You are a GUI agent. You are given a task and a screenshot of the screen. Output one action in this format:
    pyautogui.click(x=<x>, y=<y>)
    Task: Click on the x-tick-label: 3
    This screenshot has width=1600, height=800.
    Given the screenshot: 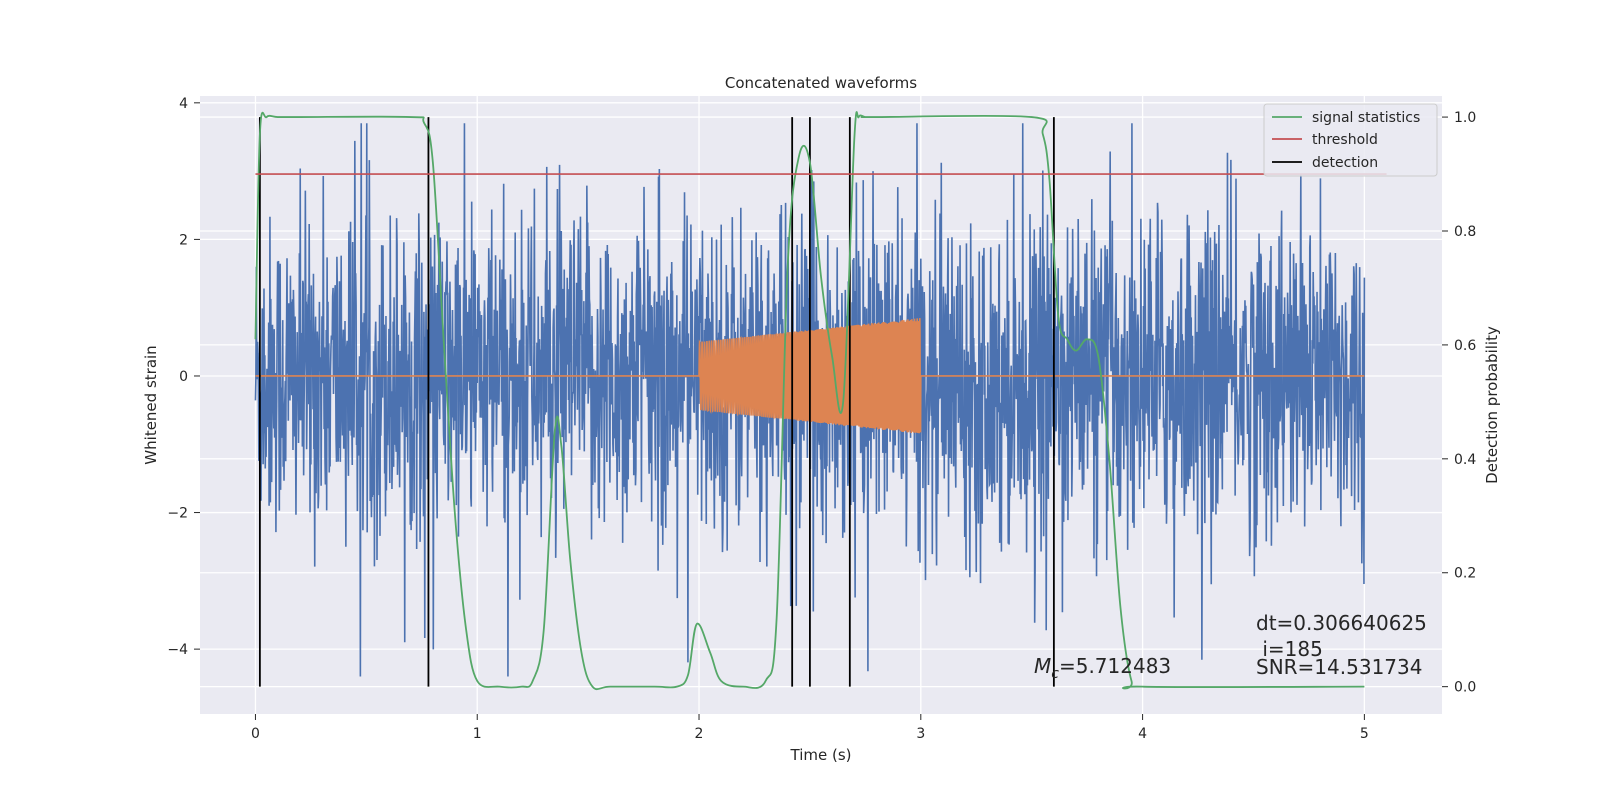 What is the action you would take?
    pyautogui.click(x=920, y=734)
    